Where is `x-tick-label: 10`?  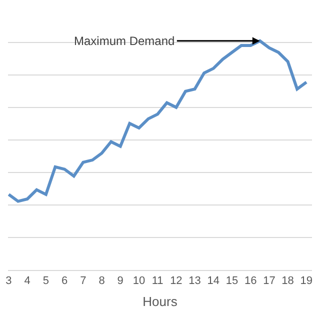 x-tick-label: 10 is located at coordinates (139, 281).